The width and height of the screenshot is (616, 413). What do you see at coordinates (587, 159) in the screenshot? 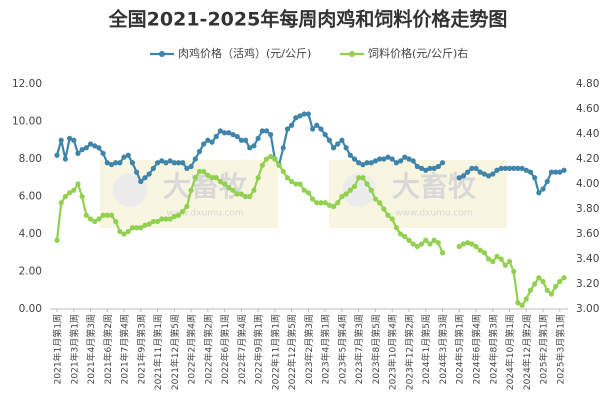
I see `y2-tick-label: 4.20` at bounding box center [587, 159].